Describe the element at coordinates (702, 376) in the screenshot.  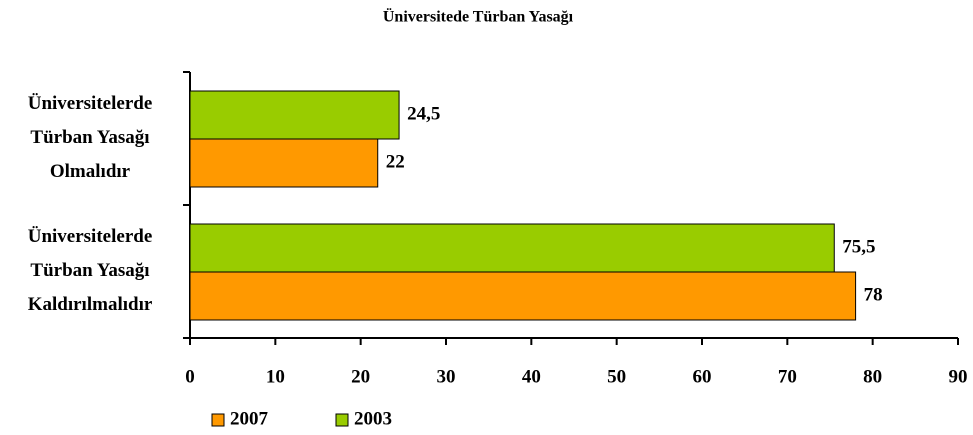
I see `x-tick-label: 60` at that location.